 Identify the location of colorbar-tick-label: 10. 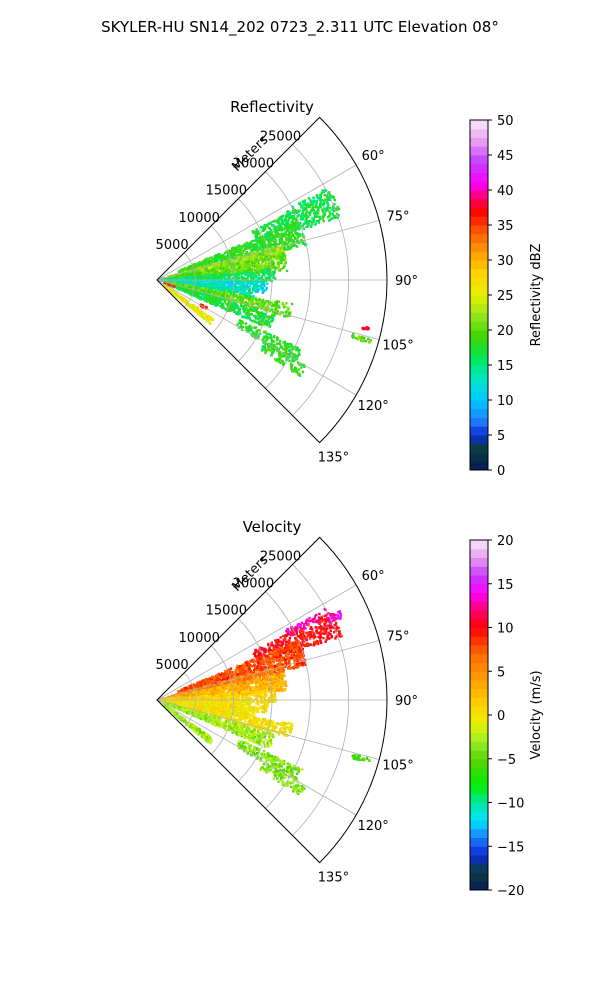
(505, 401).